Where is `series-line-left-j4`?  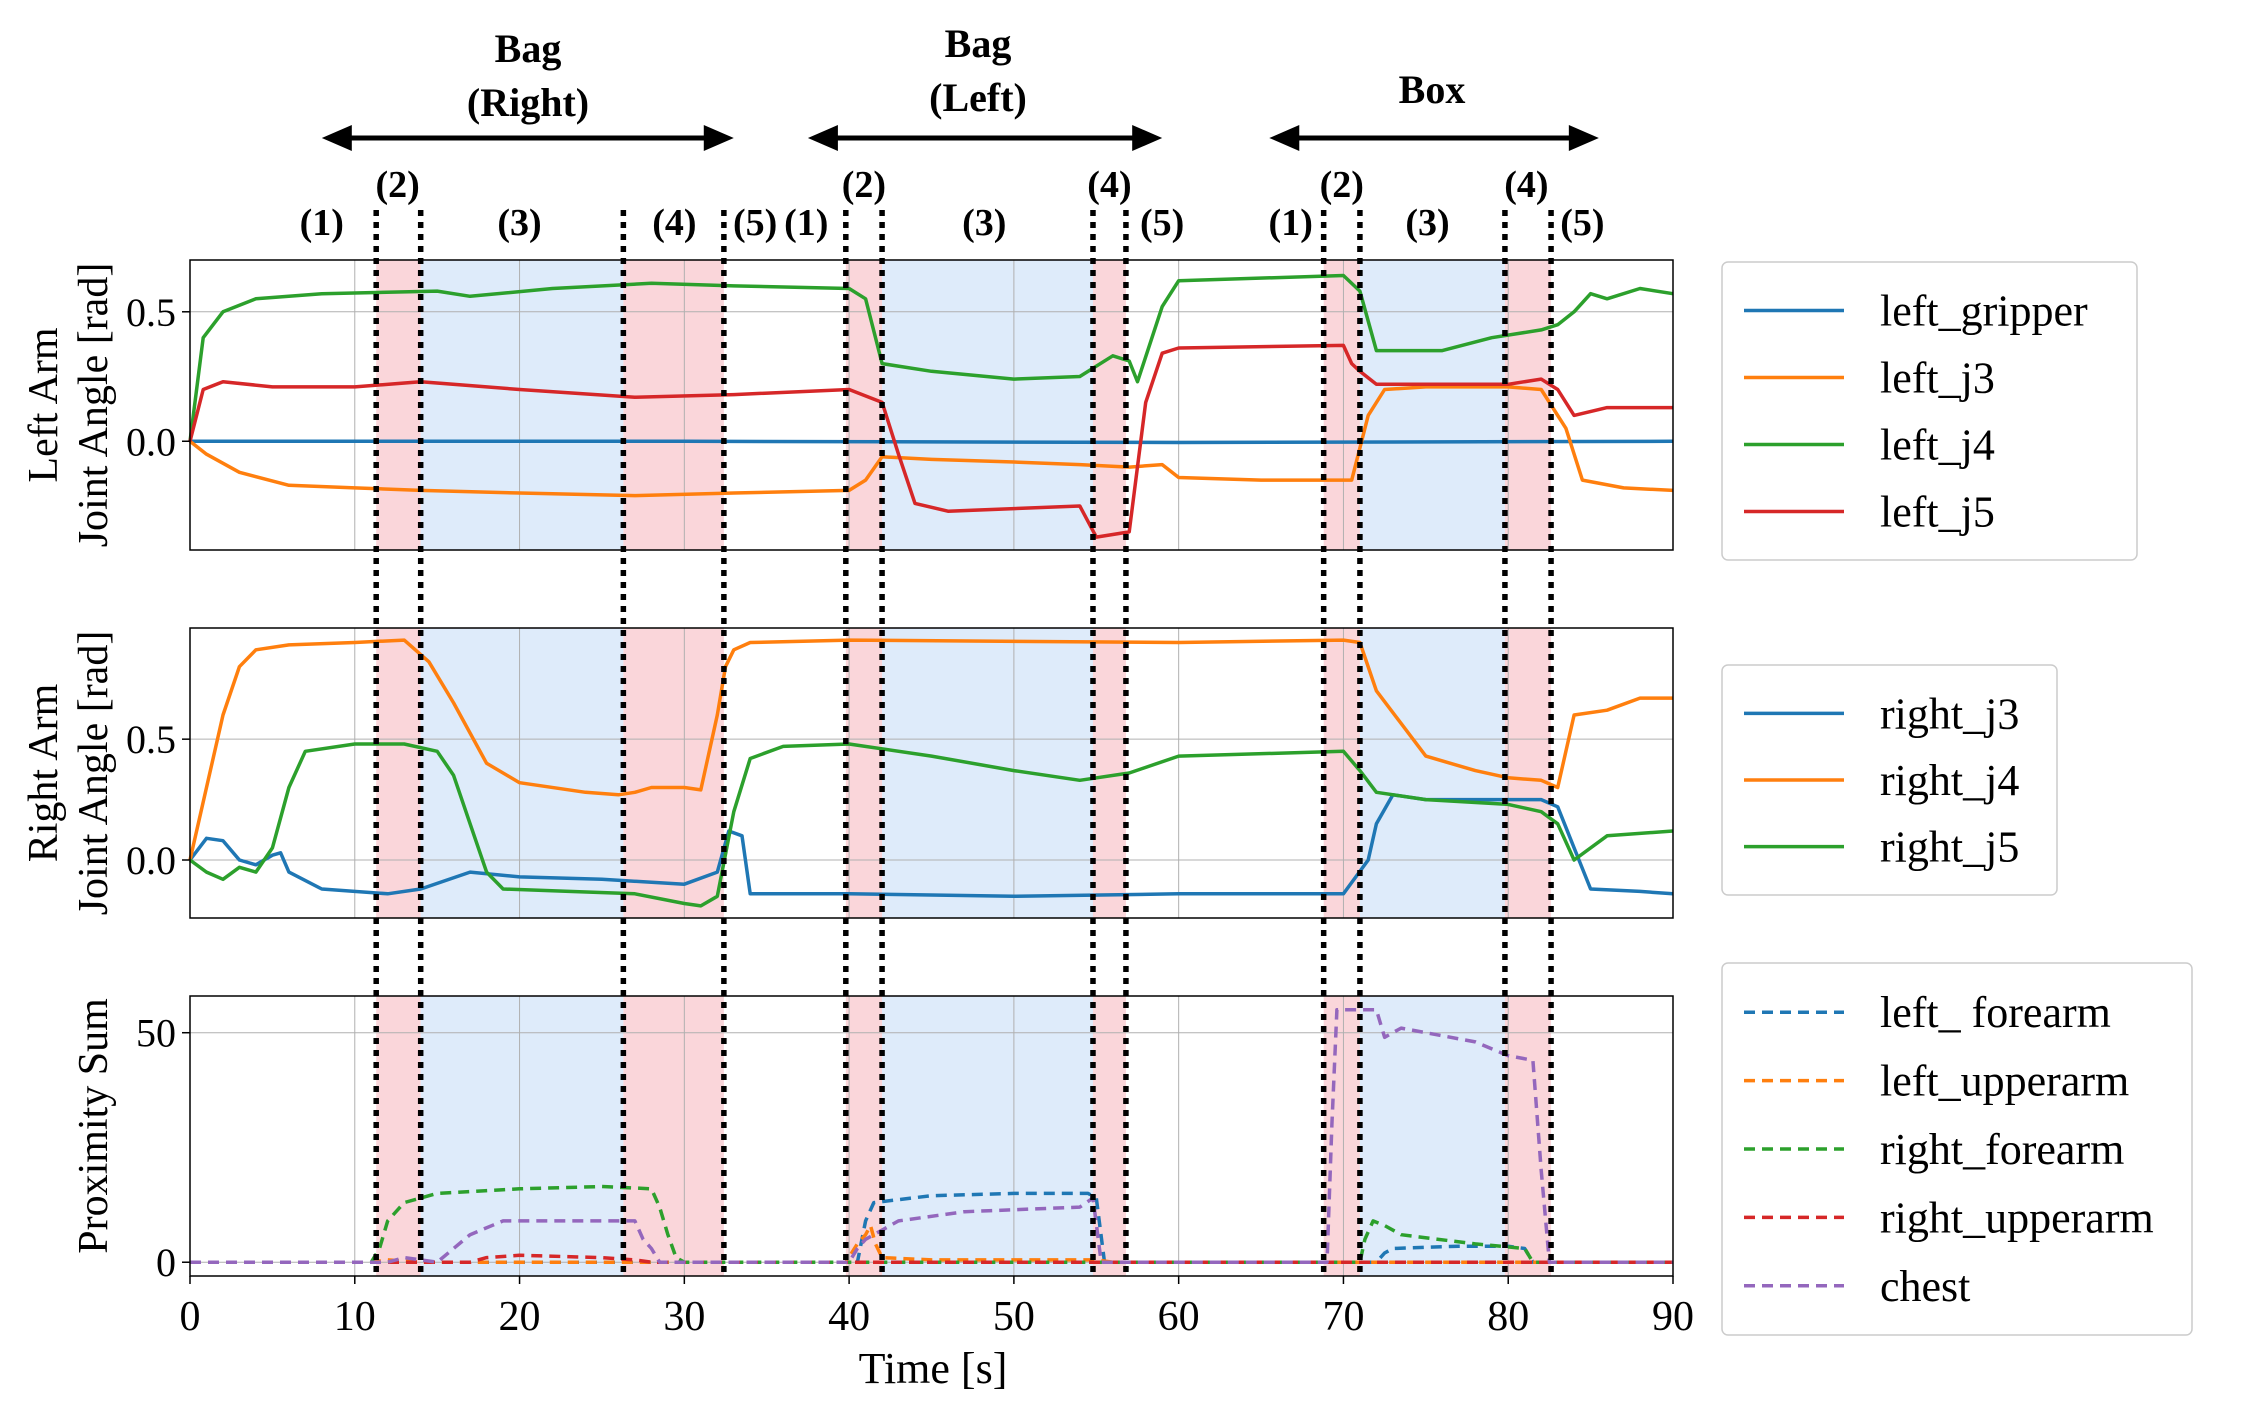
series-line-left-j4 is located at coordinates (931, 357).